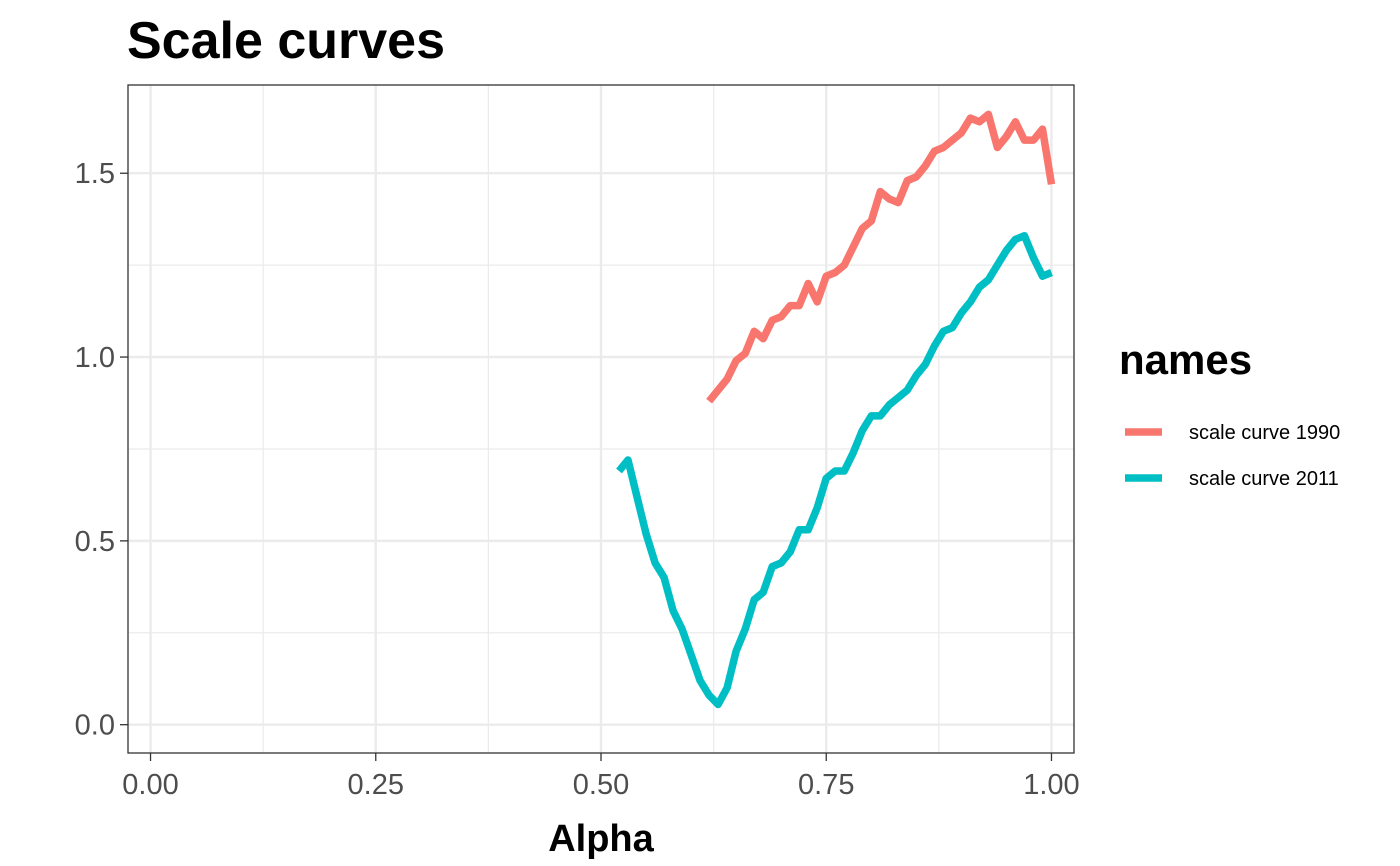 The width and height of the screenshot is (1400, 866). Describe the element at coordinates (1051, 785) in the screenshot. I see `x-tick-label: 1.00` at that location.